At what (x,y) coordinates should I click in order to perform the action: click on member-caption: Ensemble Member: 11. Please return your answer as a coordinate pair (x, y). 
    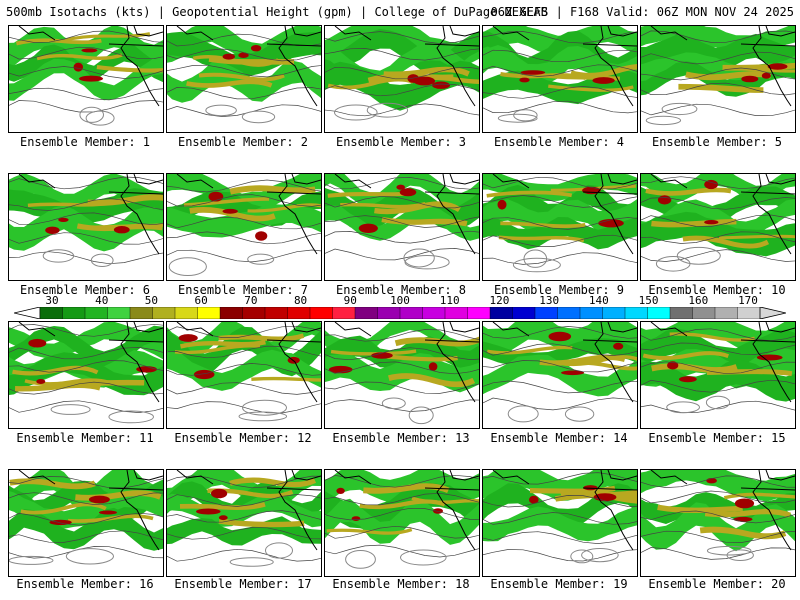
    Looking at the image, I should click on (85, 438).